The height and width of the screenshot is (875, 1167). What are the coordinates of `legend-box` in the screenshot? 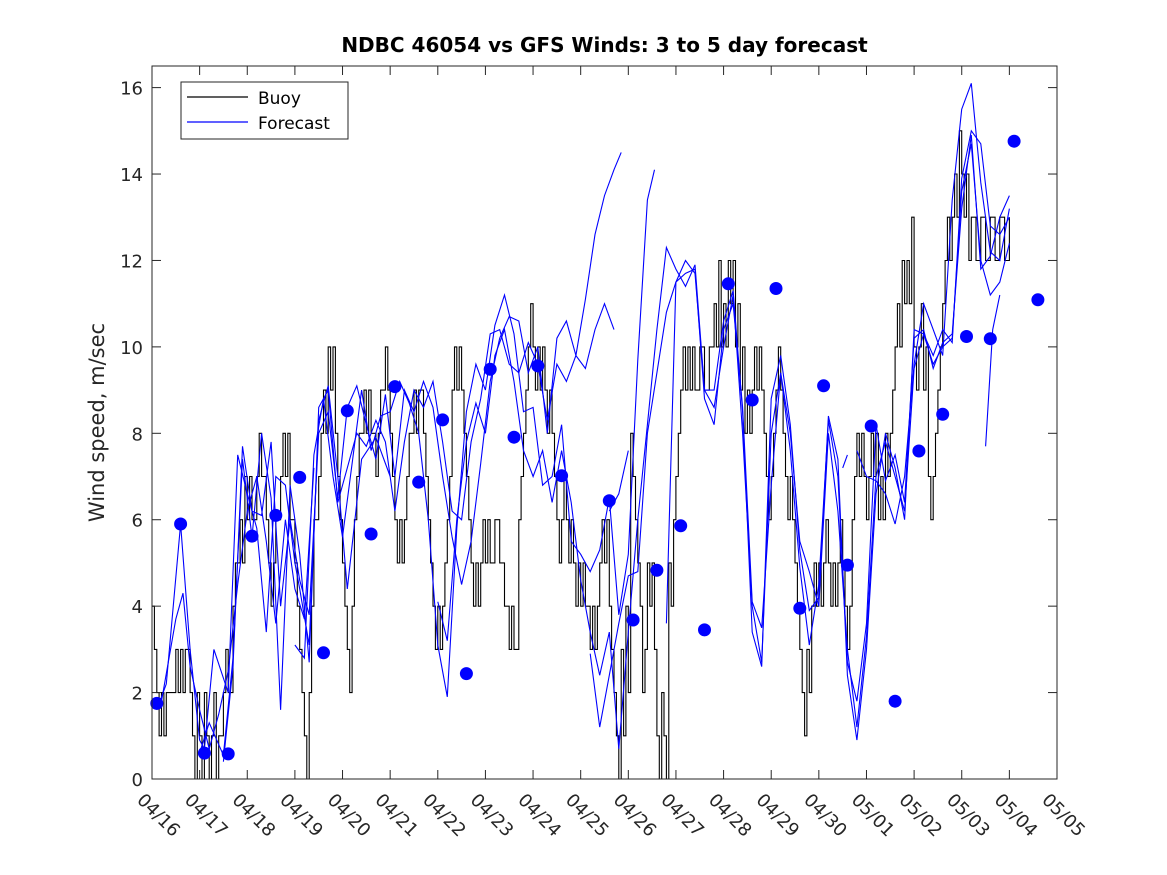 It's located at (264, 110).